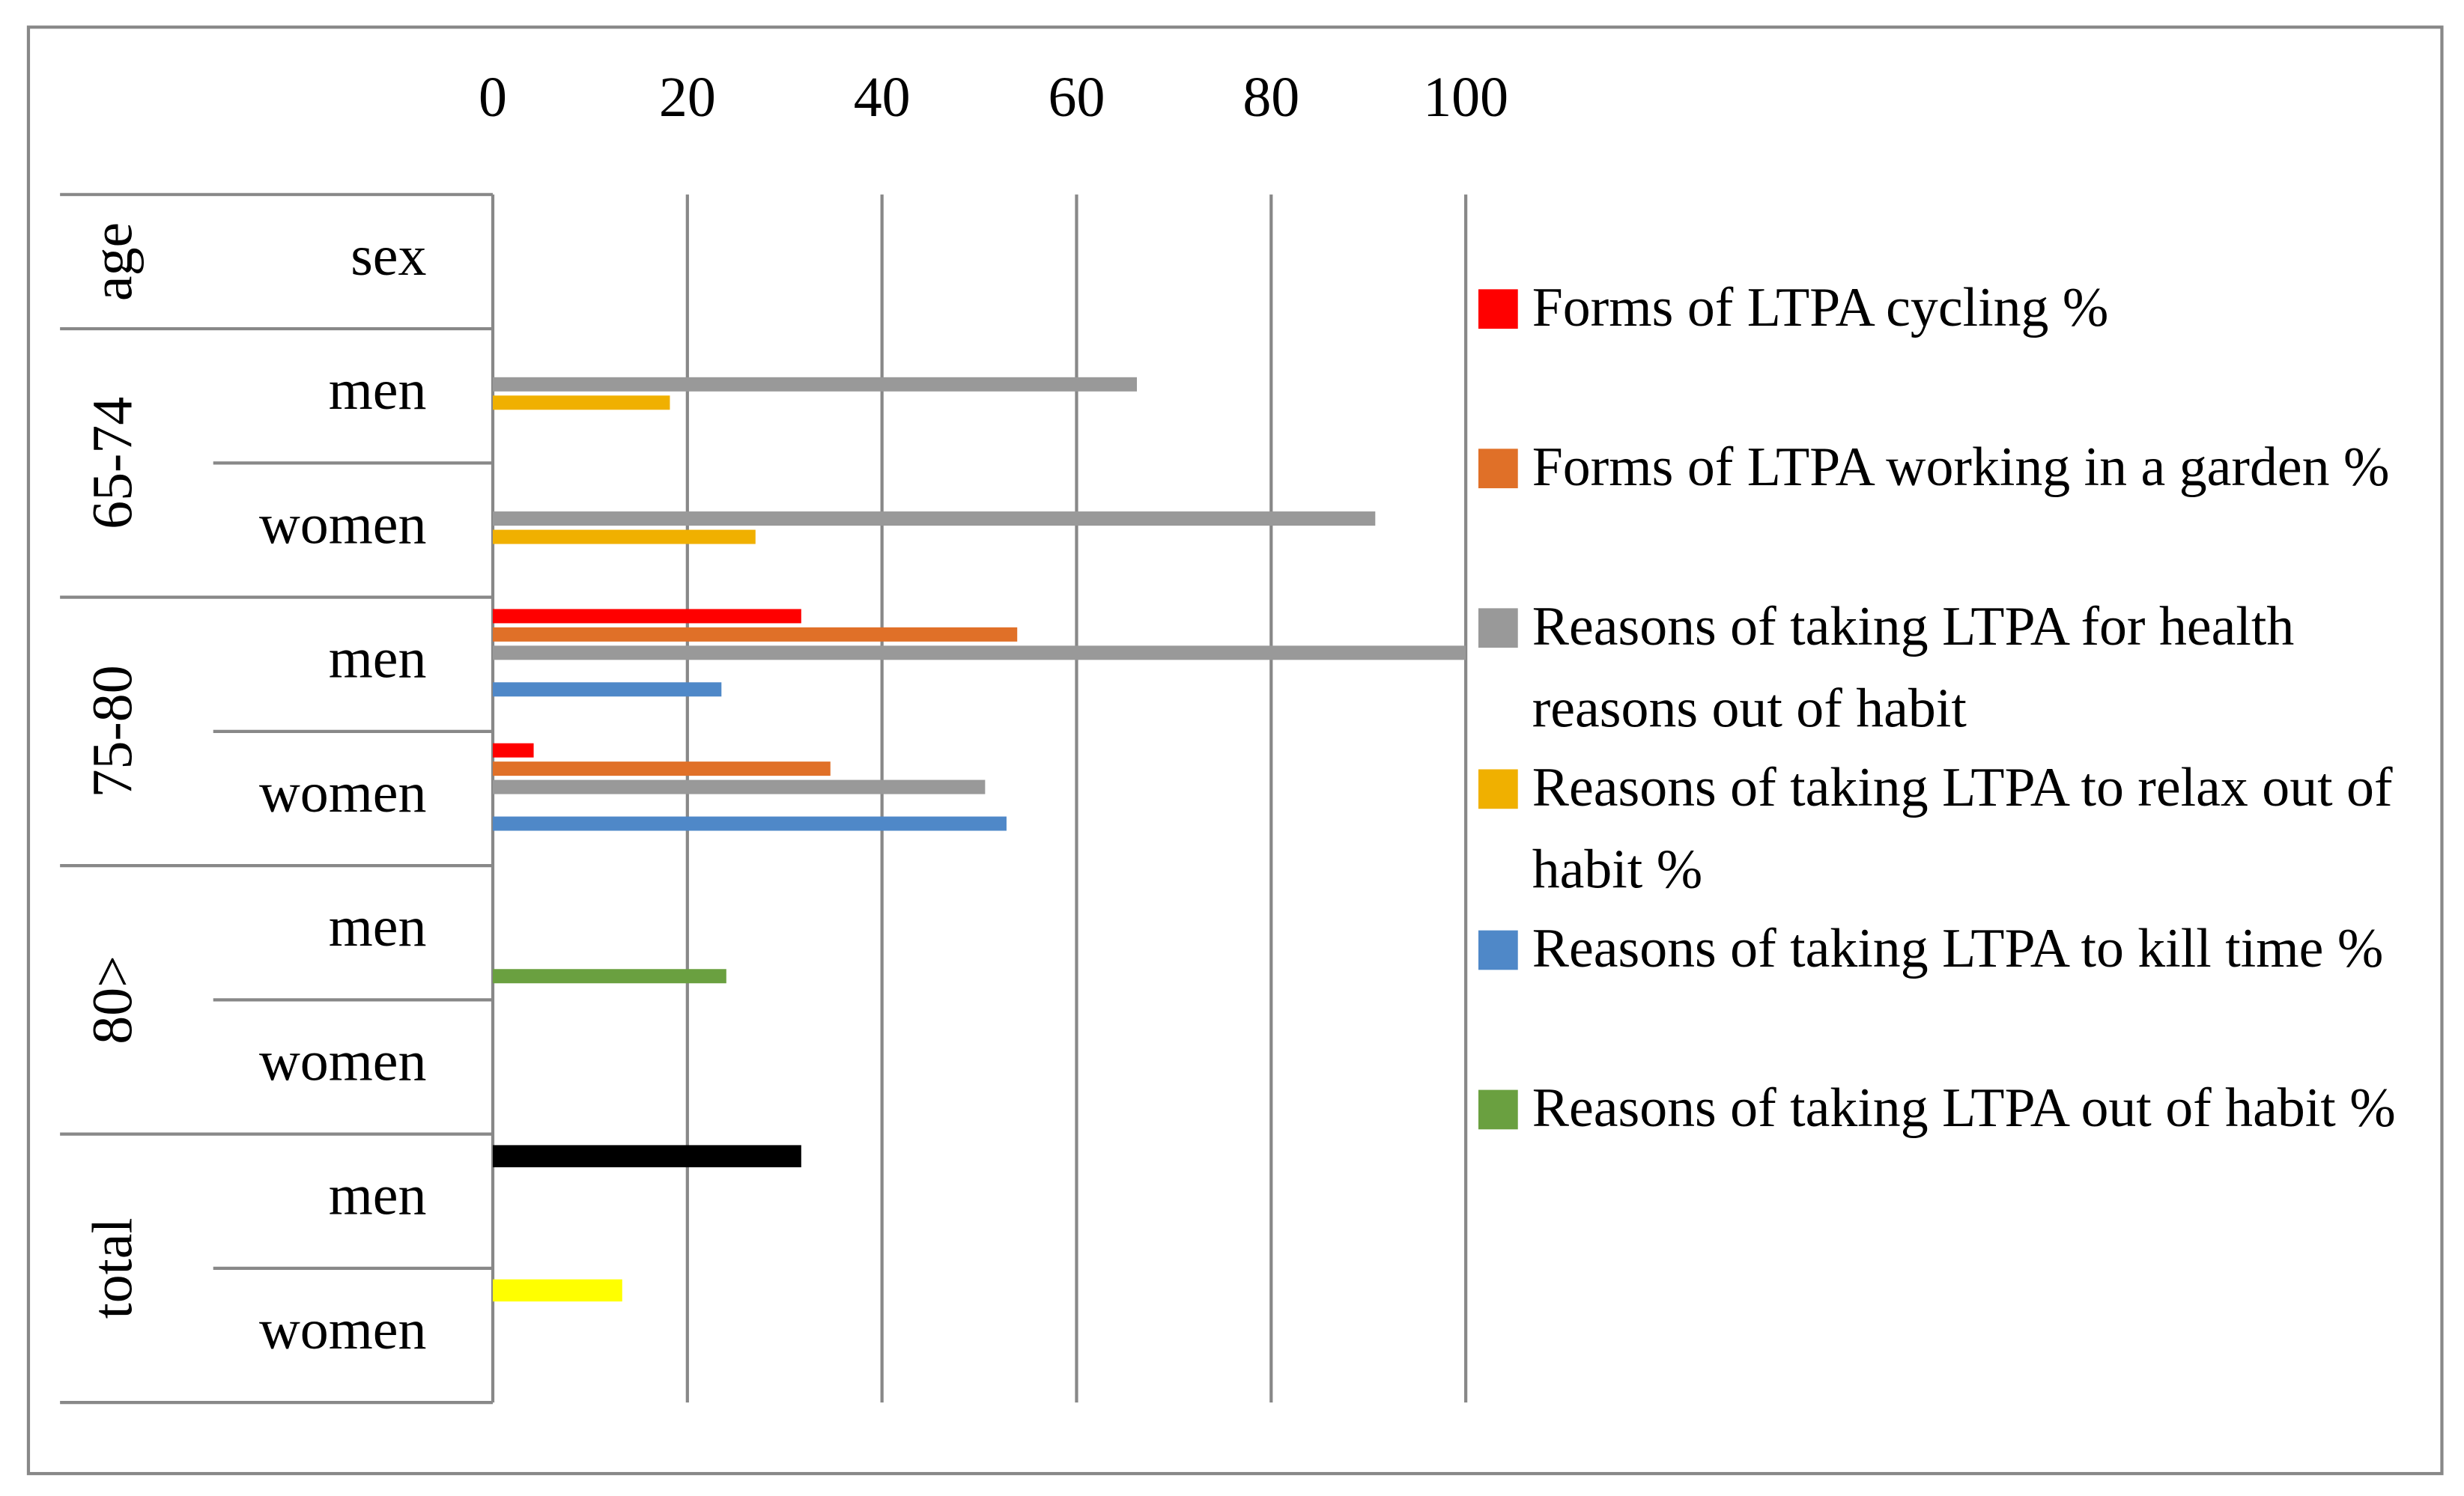 The image size is (2464, 1496). I want to click on legend-entry: Forms of LTPA working in a garden %, so click(1961, 467).